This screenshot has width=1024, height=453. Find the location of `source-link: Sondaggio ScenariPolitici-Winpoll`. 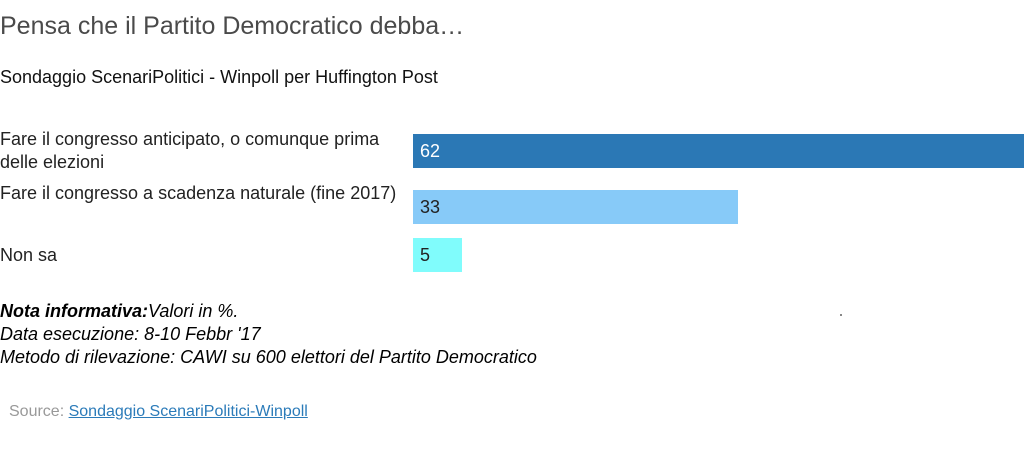

source-link: Sondaggio ScenariPolitici-Winpoll is located at coordinates (188, 411).